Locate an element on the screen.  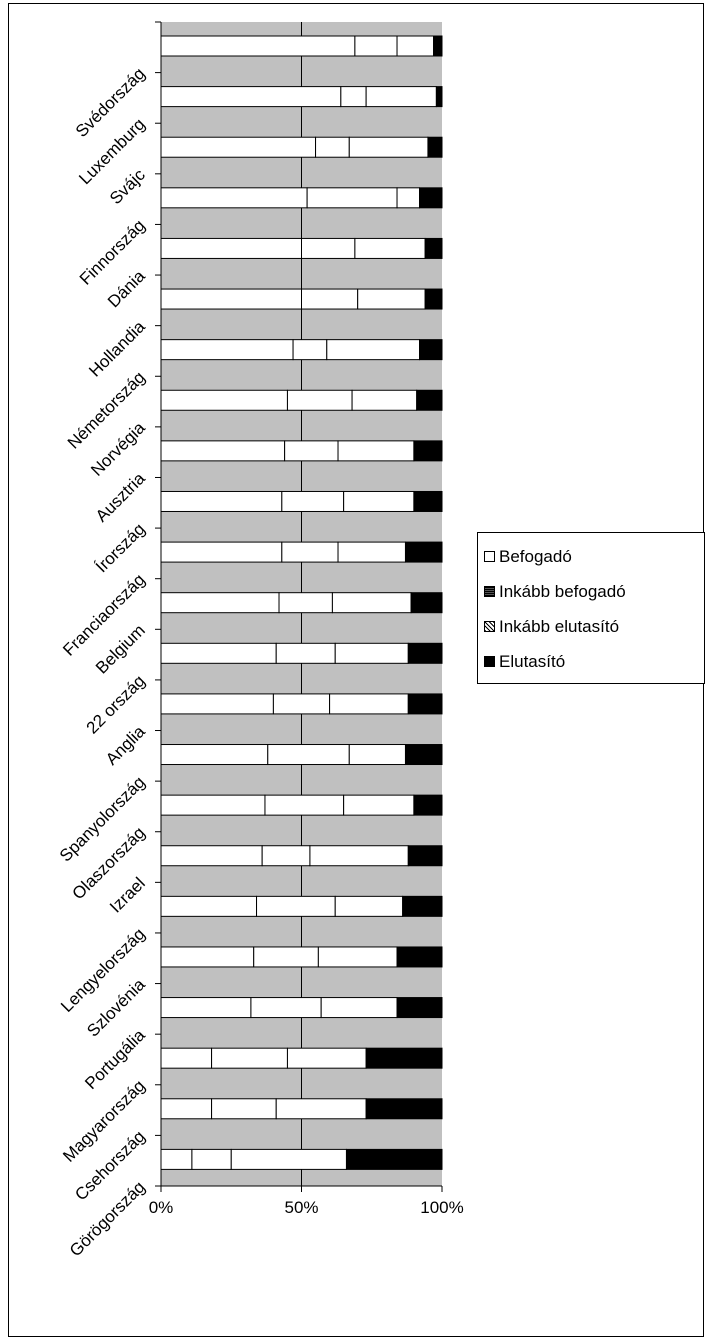
x-tick-label: 0% is located at coordinates (161, 1207).